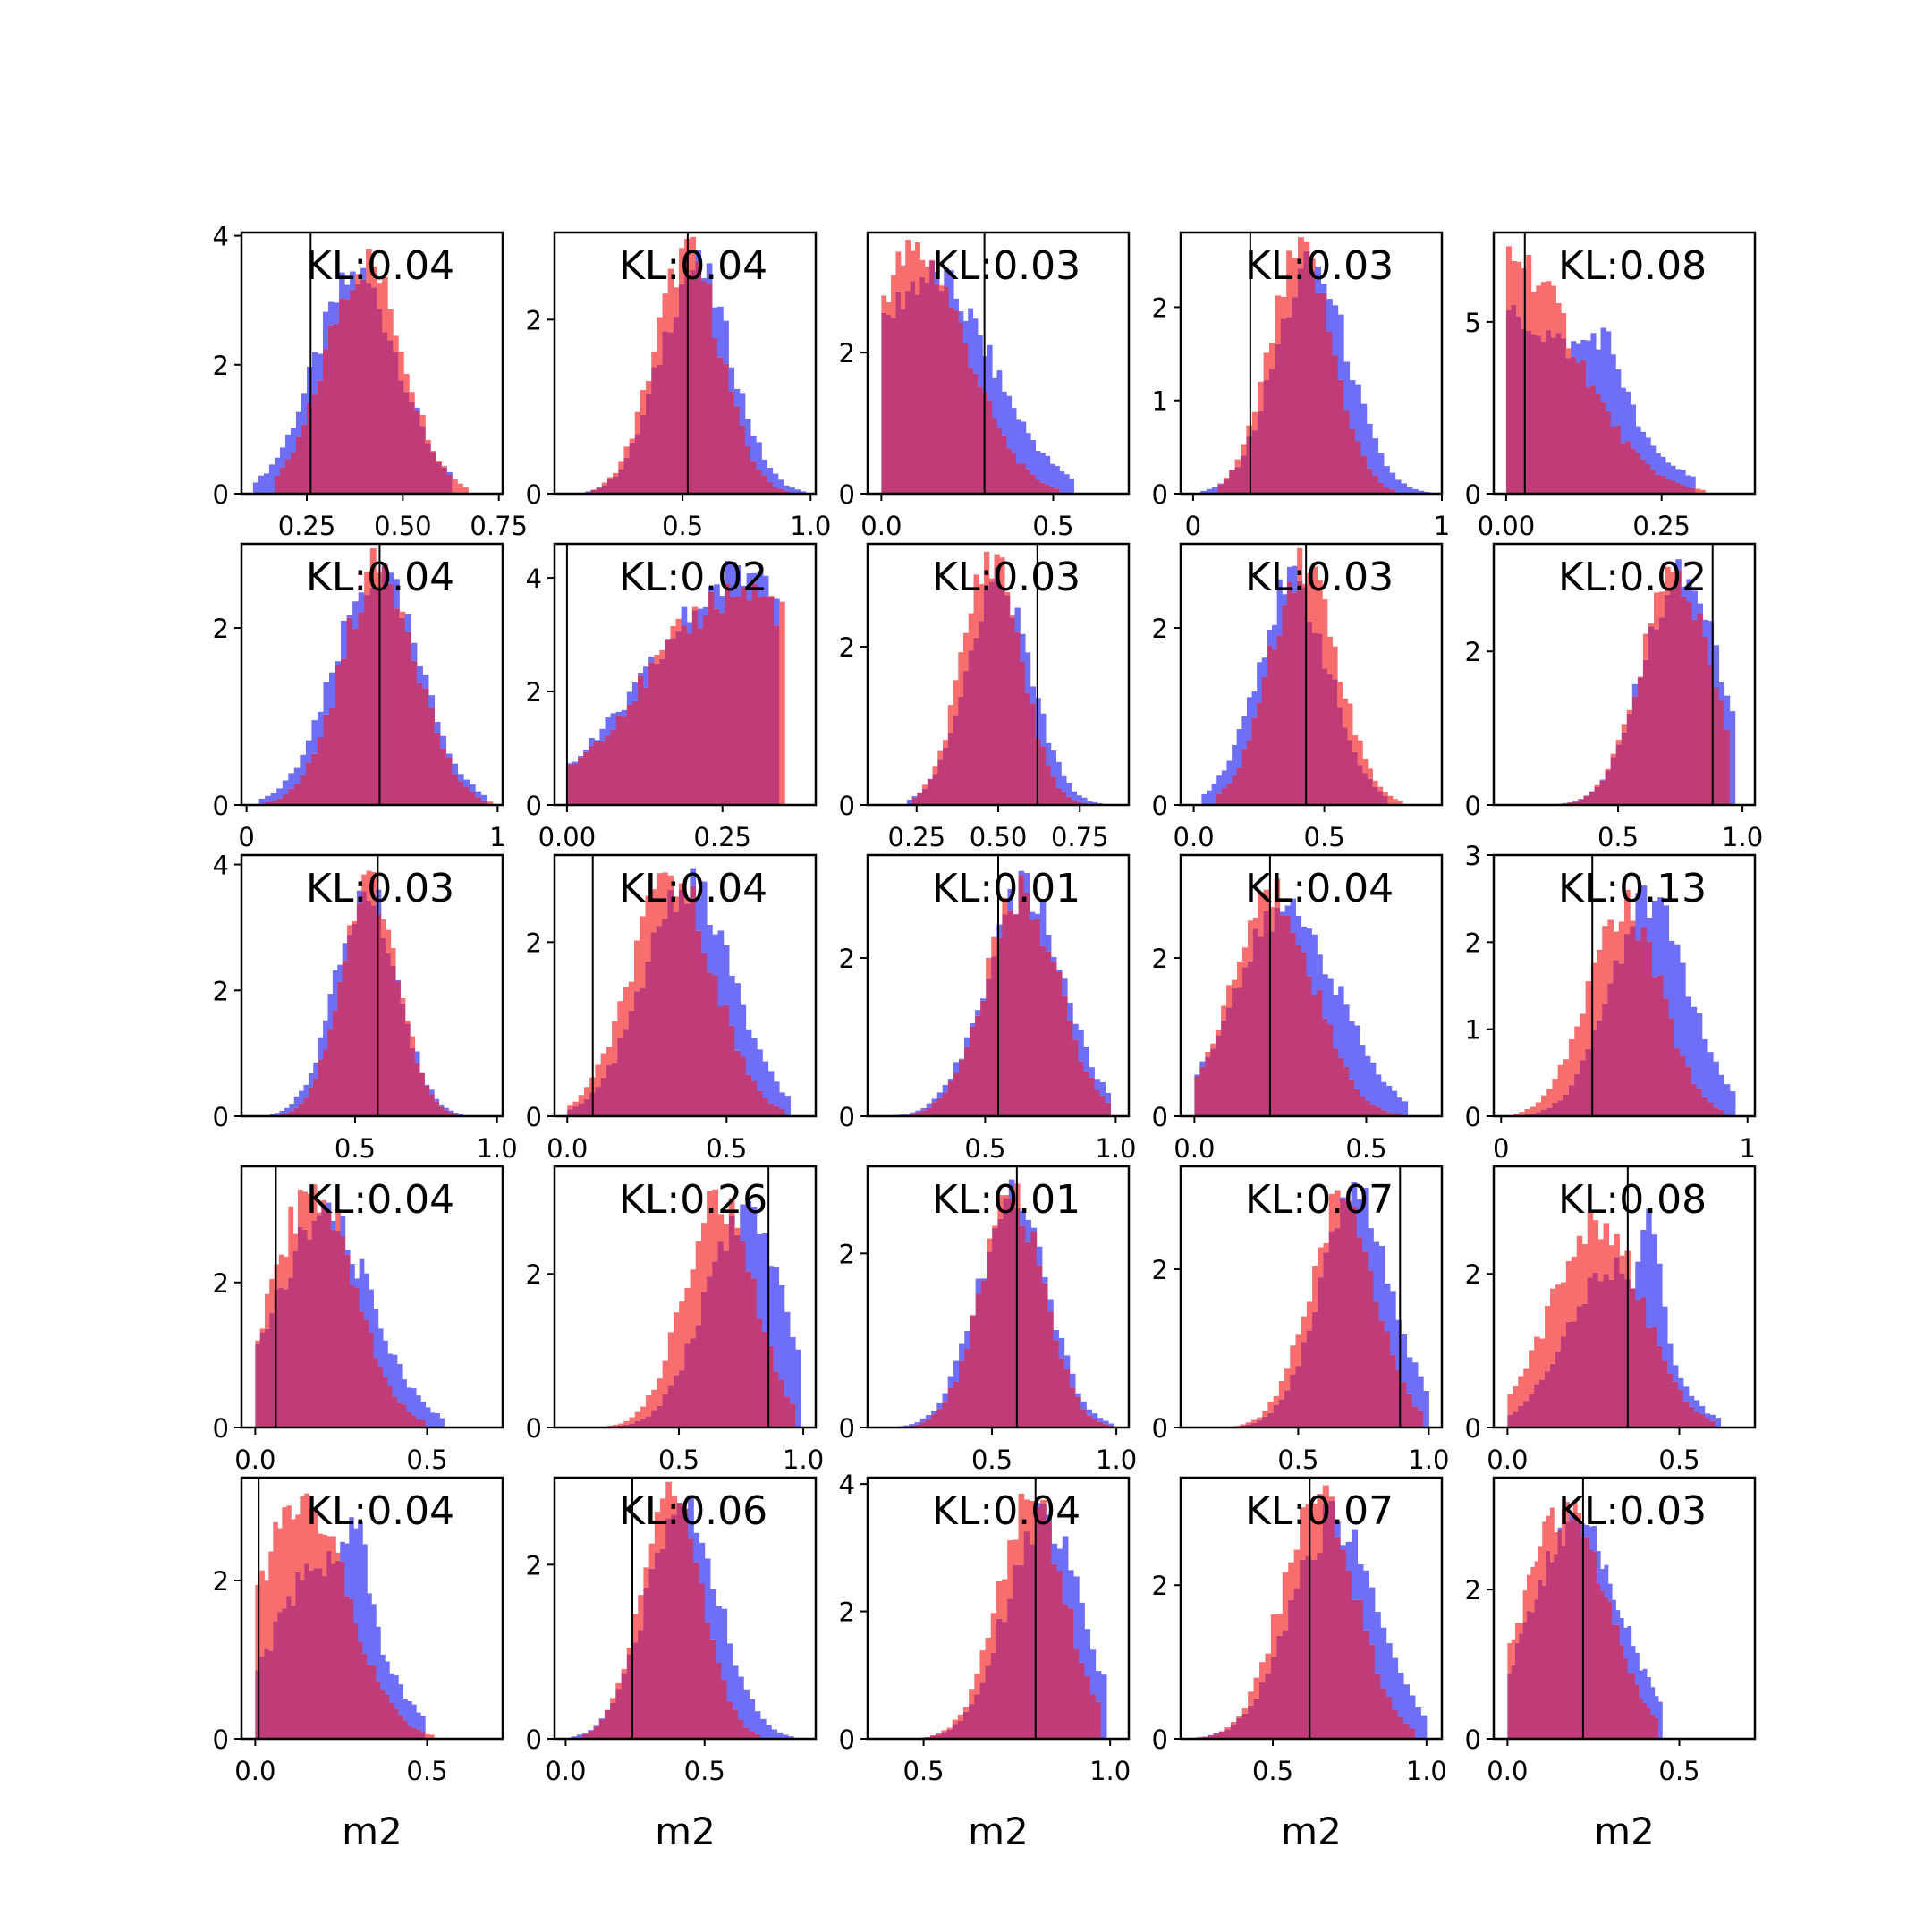 The width and height of the screenshot is (1932, 1932). I want to click on panel-2-3: 020.0 0.5KL:0.04, so click(1298, 1008).